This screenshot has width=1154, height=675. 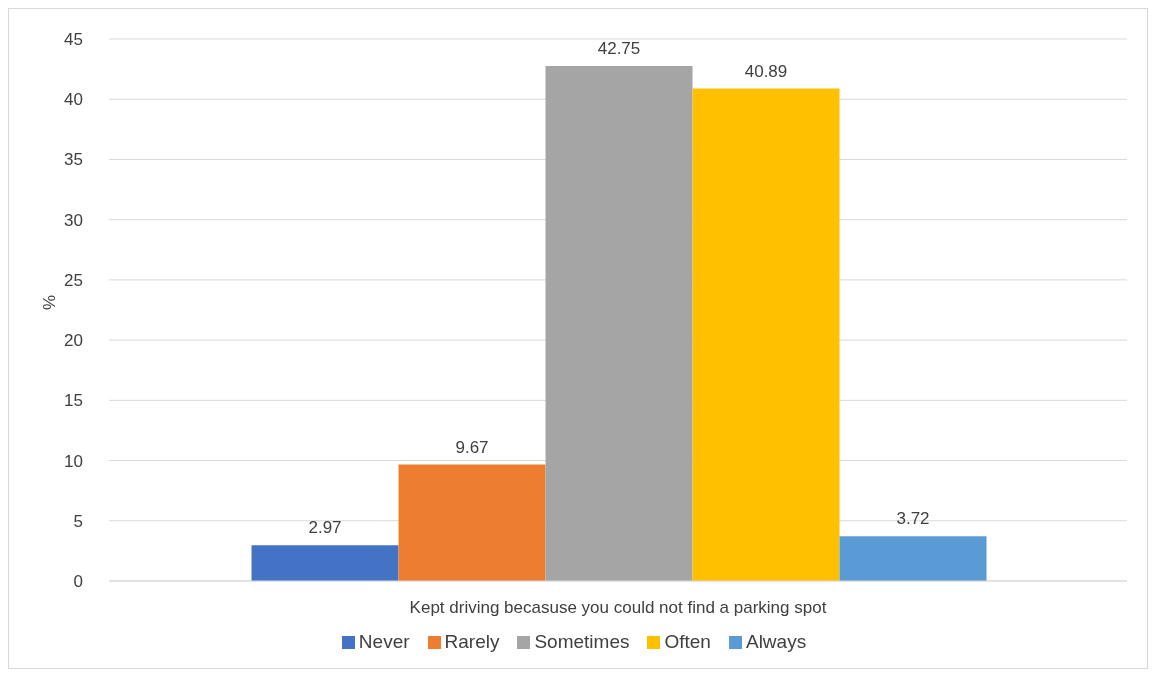 I want to click on y-tick-label: 10, so click(x=73, y=461).